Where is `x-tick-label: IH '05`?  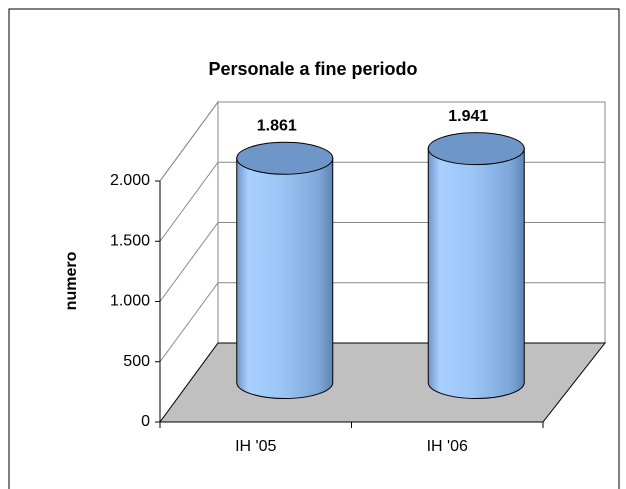 x-tick-label: IH '05 is located at coordinates (255, 446).